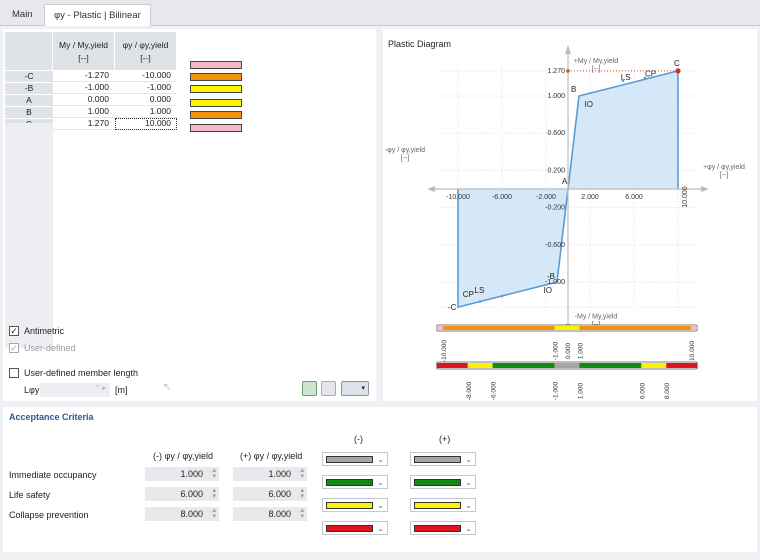  Describe the element at coordinates (84, 100) in the screenshot. I see `table-cell-my: 0.000` at that location.